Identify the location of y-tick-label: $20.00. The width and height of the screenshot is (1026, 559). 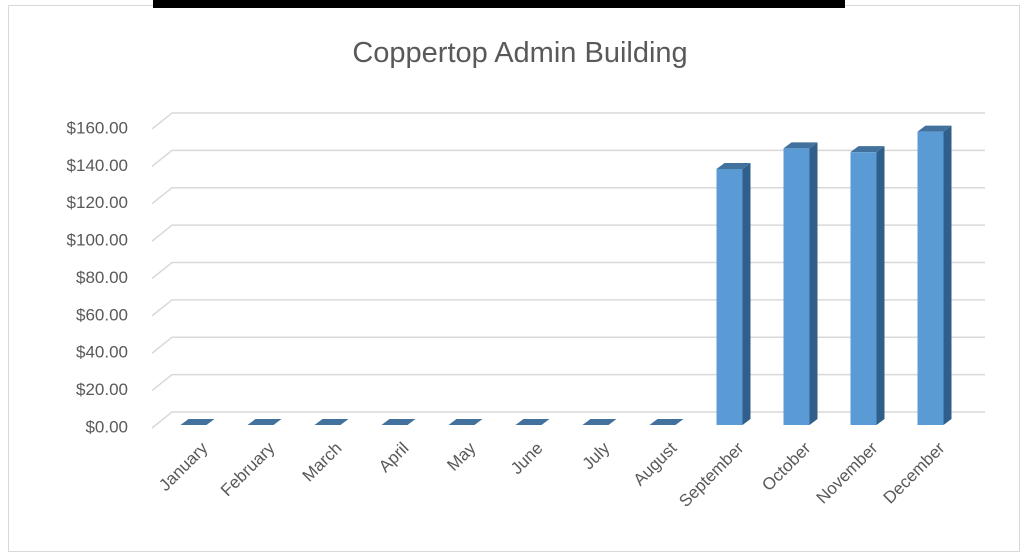
(102, 389).